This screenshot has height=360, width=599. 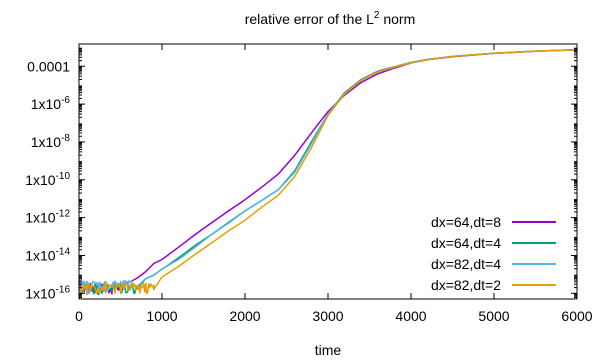 What do you see at coordinates (328, 350) in the screenshot?
I see `x-axis-label: time` at bounding box center [328, 350].